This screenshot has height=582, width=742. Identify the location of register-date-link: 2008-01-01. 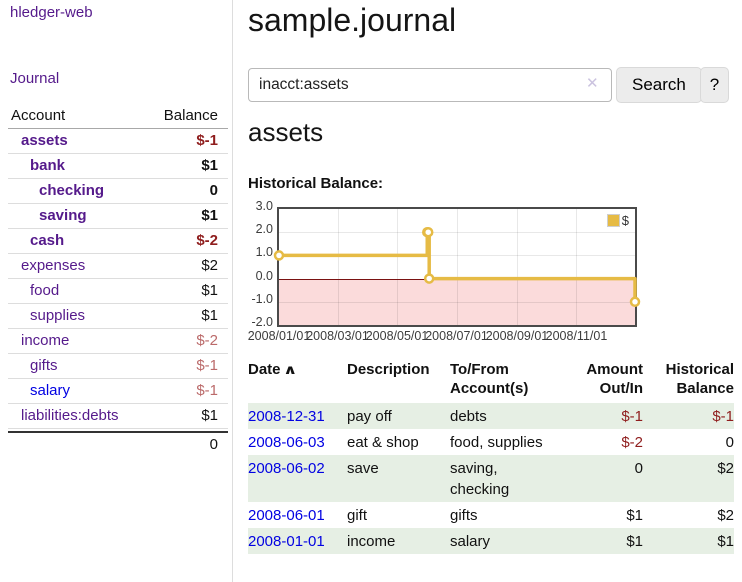
(286, 541).